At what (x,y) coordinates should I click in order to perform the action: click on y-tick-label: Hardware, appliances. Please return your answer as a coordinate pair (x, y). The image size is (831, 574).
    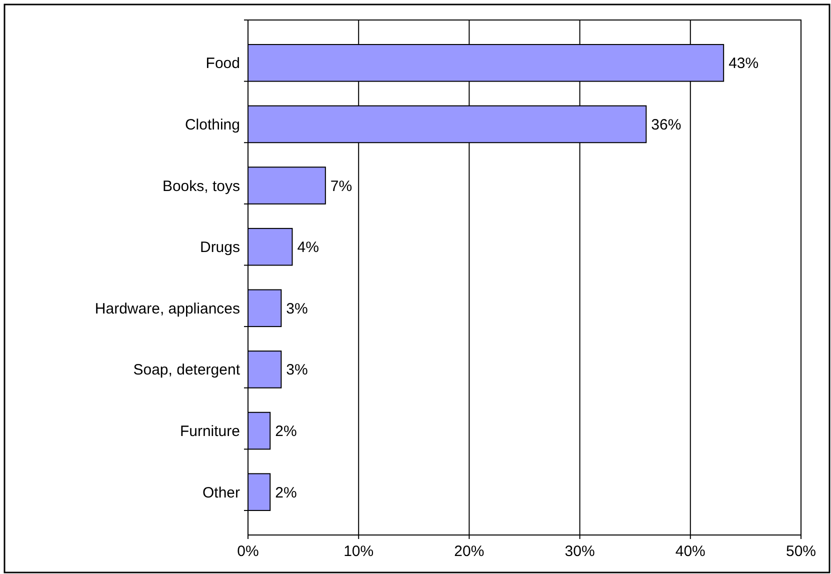
    Looking at the image, I should click on (167, 309).